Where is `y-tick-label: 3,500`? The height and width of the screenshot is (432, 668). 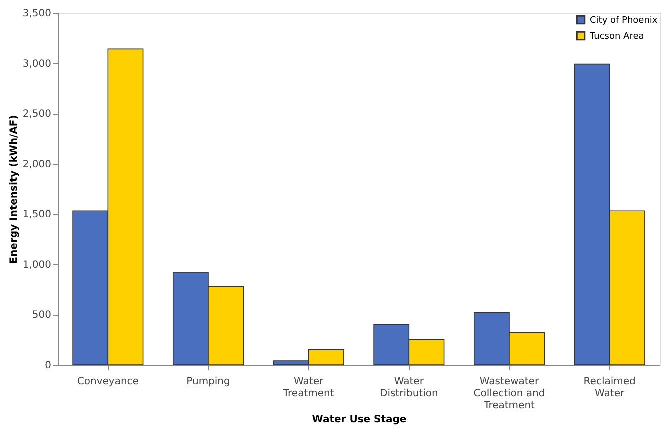 y-tick-label: 3,500 is located at coordinates (37, 14).